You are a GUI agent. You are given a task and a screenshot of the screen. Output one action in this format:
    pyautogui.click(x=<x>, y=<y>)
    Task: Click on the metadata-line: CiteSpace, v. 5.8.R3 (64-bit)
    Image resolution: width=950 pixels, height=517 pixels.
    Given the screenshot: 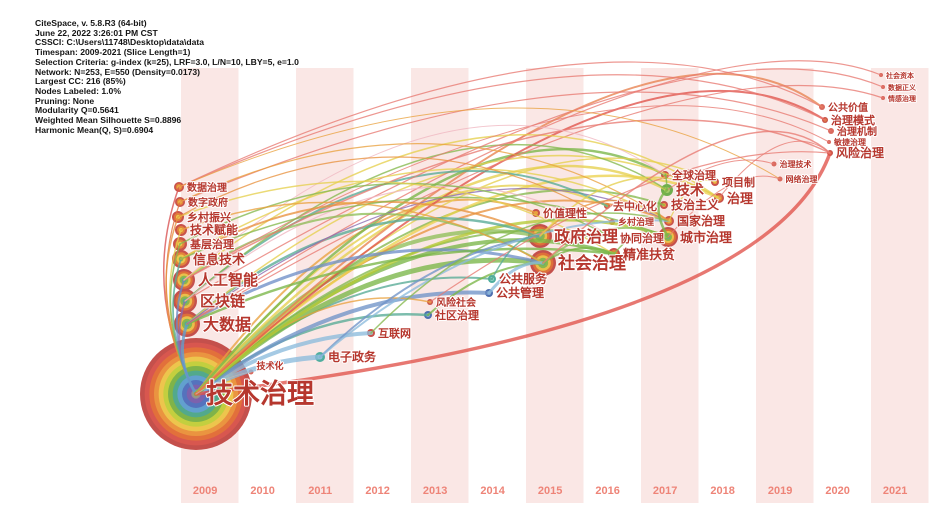 What is the action you would take?
    pyautogui.click(x=91, y=23)
    